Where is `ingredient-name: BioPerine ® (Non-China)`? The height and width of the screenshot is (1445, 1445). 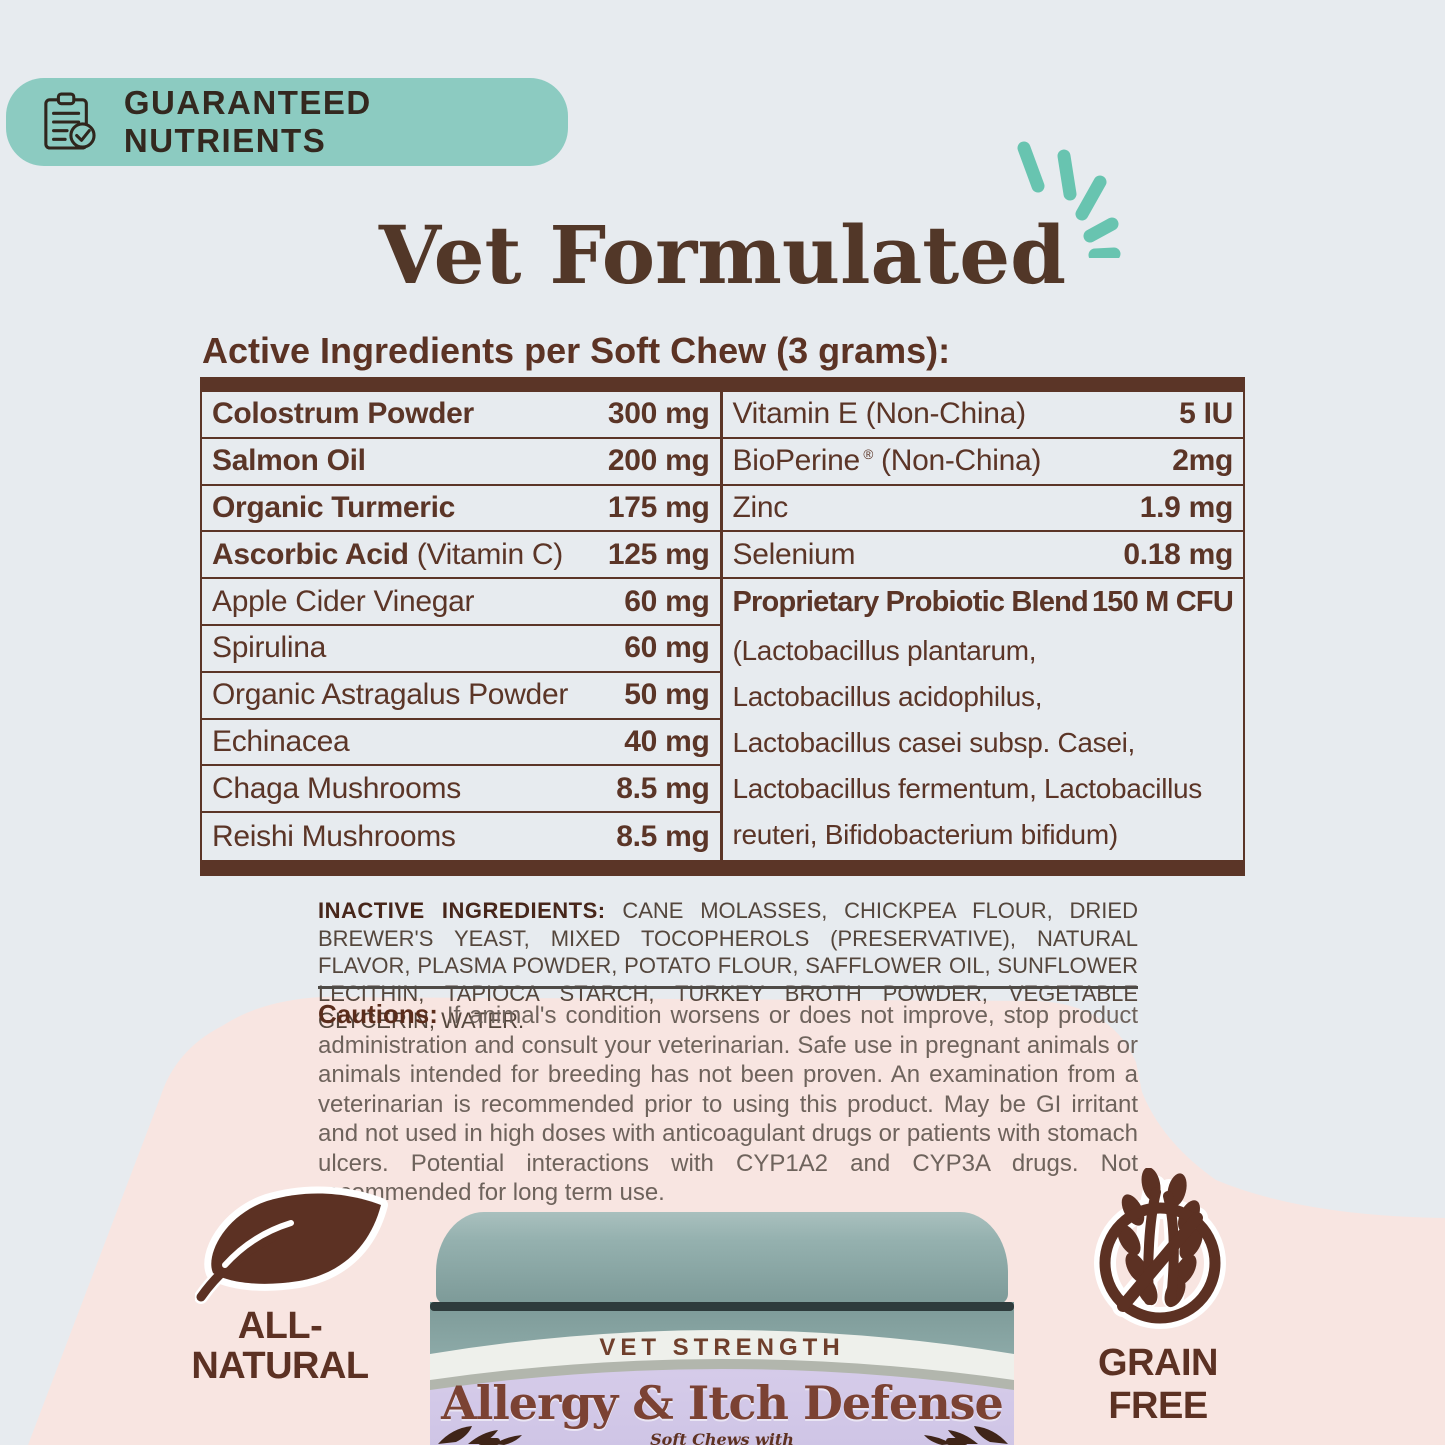
ingredient-name: BioPerine ® (Non-China) is located at coordinates (887, 461).